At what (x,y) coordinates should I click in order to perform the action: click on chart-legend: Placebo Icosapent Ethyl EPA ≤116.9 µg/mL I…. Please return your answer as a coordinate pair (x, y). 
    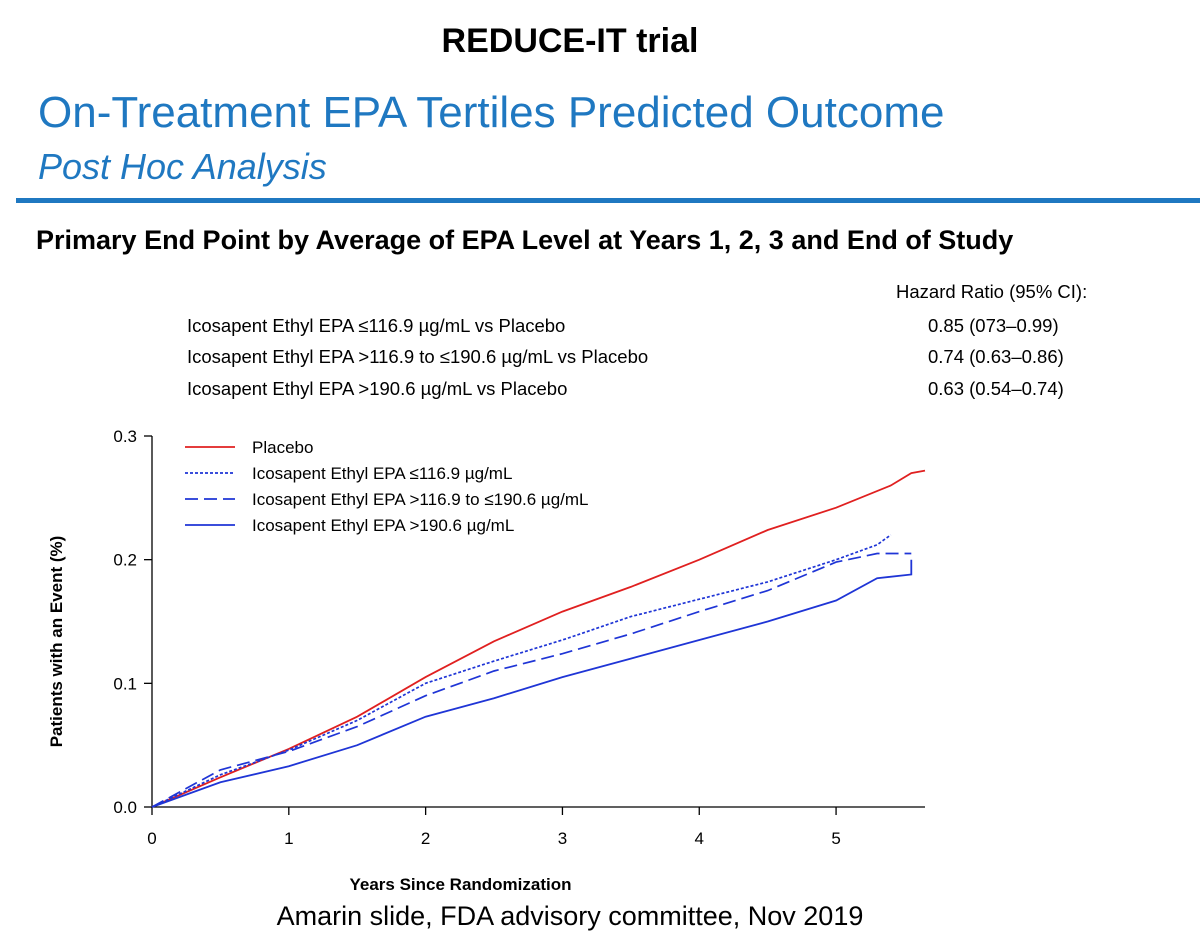
    Looking at the image, I should click on (387, 486).